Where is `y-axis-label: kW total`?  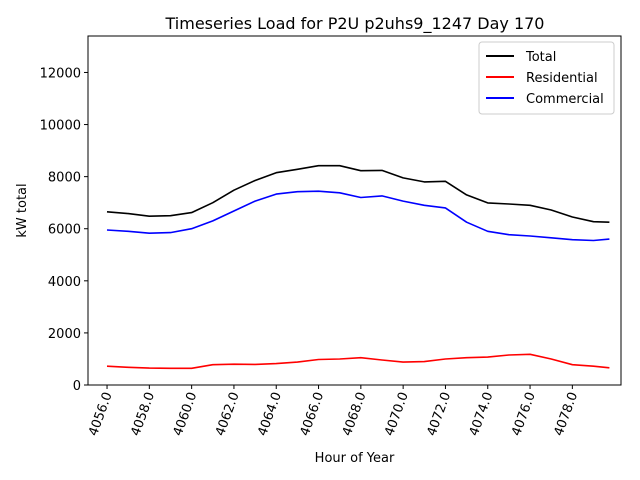 y-axis-label: kW total is located at coordinates (22, 210).